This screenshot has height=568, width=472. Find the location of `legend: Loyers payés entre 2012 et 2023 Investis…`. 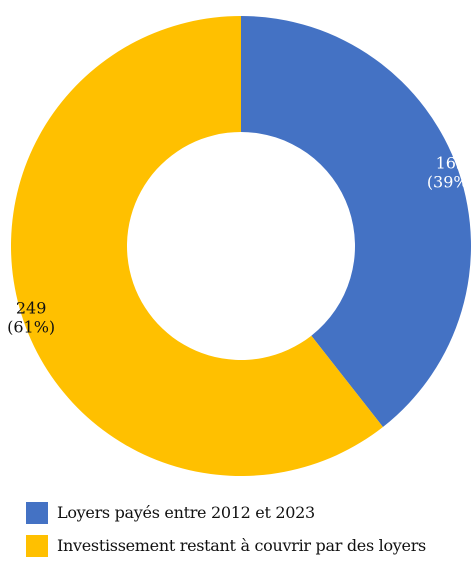

legend: Loyers payés entre 2012 et 2023 Investis… is located at coordinates (249, 535).